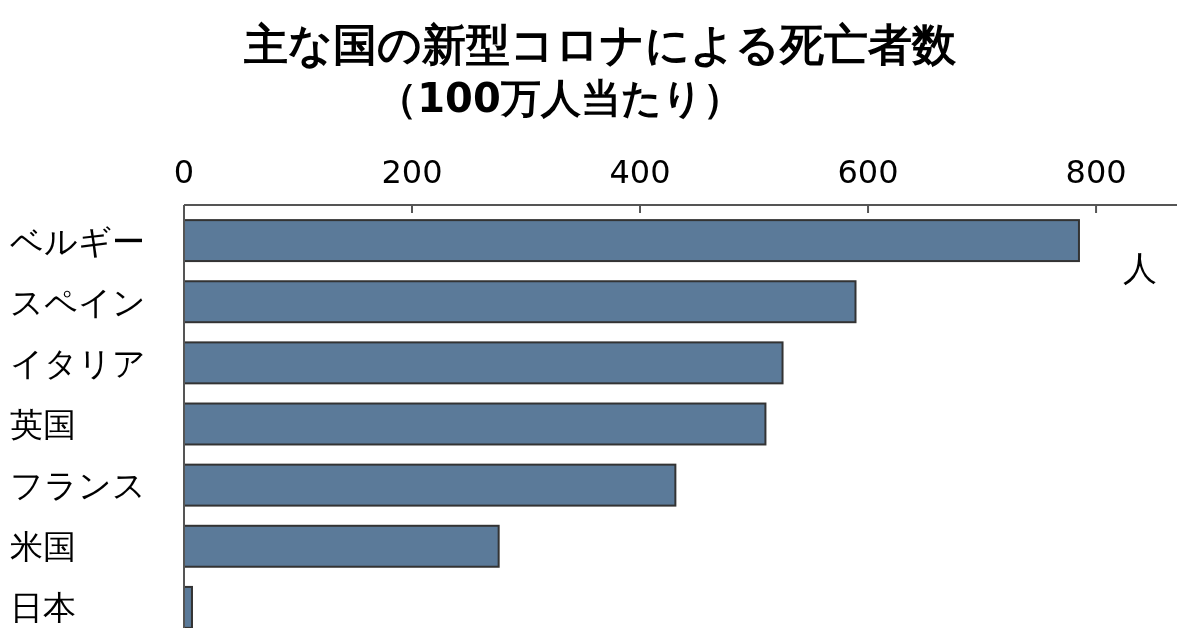 Image resolution: width=1200 pixels, height=628 pixels. Describe the element at coordinates (560, 98) in the screenshot. I see `chart-subtitle: （100万人当たり）` at that location.